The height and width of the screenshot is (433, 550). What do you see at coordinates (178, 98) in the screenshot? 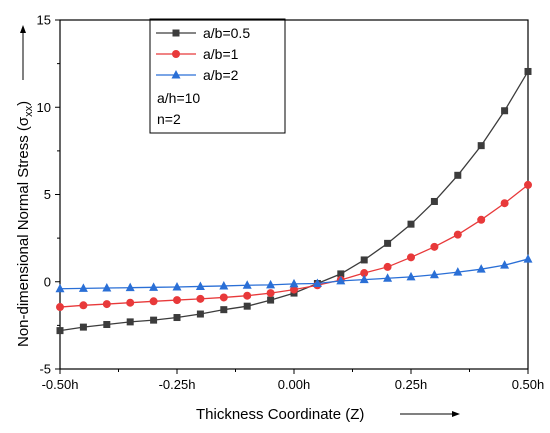
I see `annotation-aspect-ratio: a/h=10` at bounding box center [178, 98].